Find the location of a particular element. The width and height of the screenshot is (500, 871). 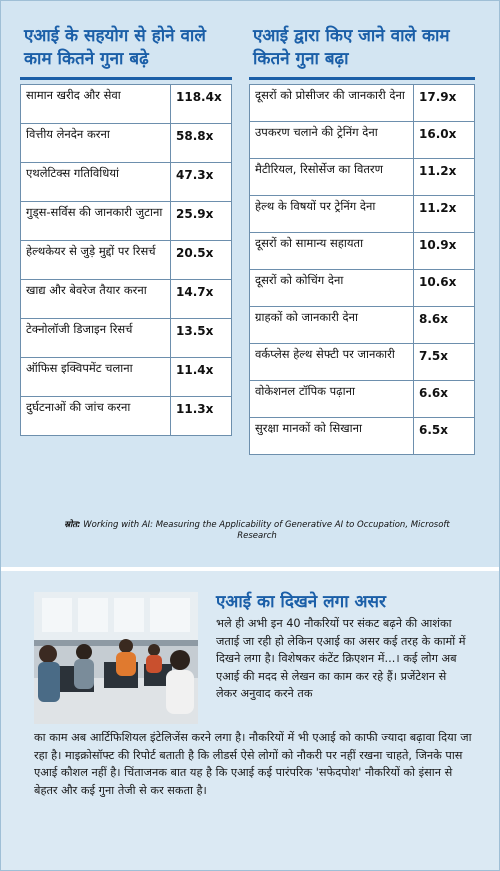

article-title: एआई का दिखने लगा असर is located at coordinates (301, 602).